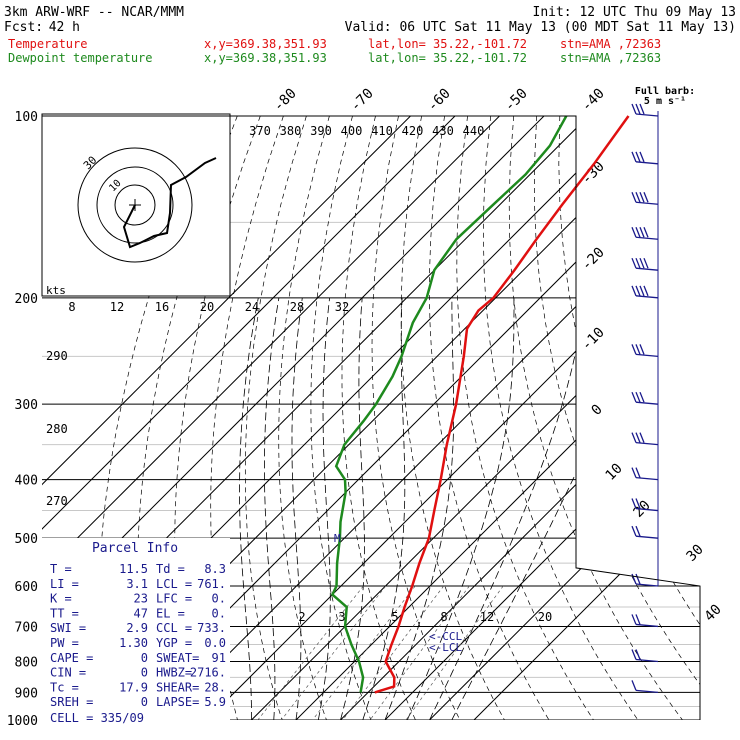  What do you see at coordinates (135, 205) in the screenshot?
I see `hodograph-ring` at bounding box center [135, 205].